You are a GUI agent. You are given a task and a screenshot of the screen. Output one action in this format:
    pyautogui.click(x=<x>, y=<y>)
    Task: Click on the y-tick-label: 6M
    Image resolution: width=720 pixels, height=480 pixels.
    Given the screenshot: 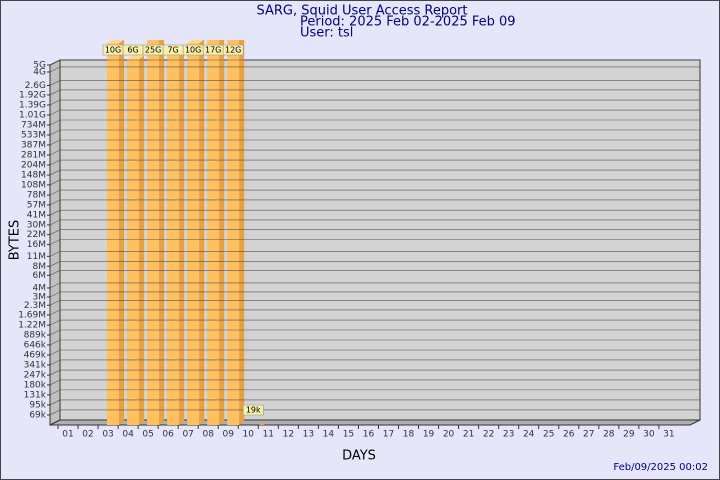 What is the action you would take?
    pyautogui.click(x=40, y=276)
    